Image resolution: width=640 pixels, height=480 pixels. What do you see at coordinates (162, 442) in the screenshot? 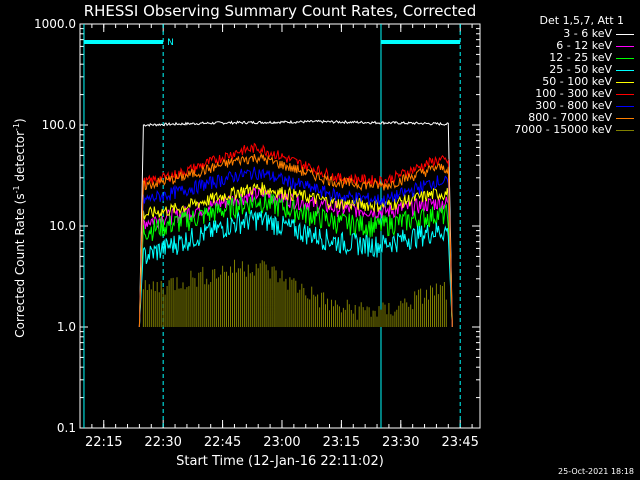
I see `x-tick-label: 22:30` at bounding box center [162, 442].